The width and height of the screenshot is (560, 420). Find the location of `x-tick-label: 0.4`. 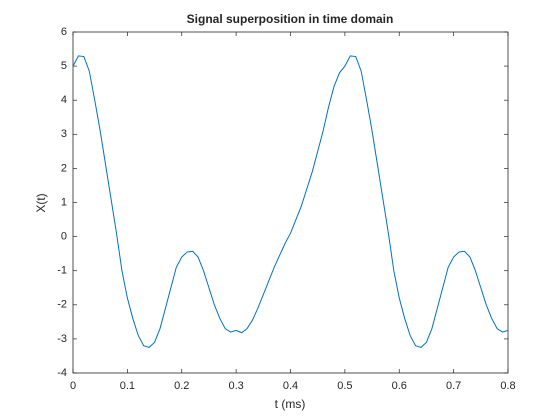

x-tick-label: 0.4 is located at coordinates (290, 386).